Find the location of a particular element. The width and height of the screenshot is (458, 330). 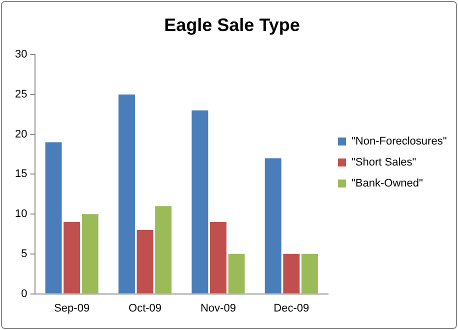

y-tick-label: 25 is located at coordinates (21, 94).